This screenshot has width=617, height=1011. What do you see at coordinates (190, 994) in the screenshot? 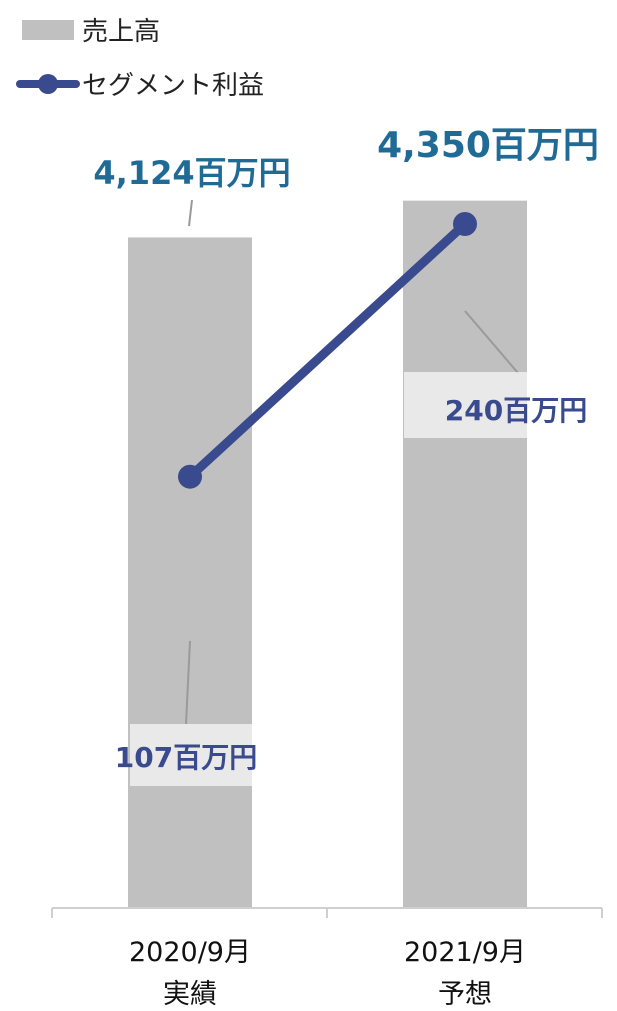
I see `x-tick-label: 実績` at bounding box center [190, 994].